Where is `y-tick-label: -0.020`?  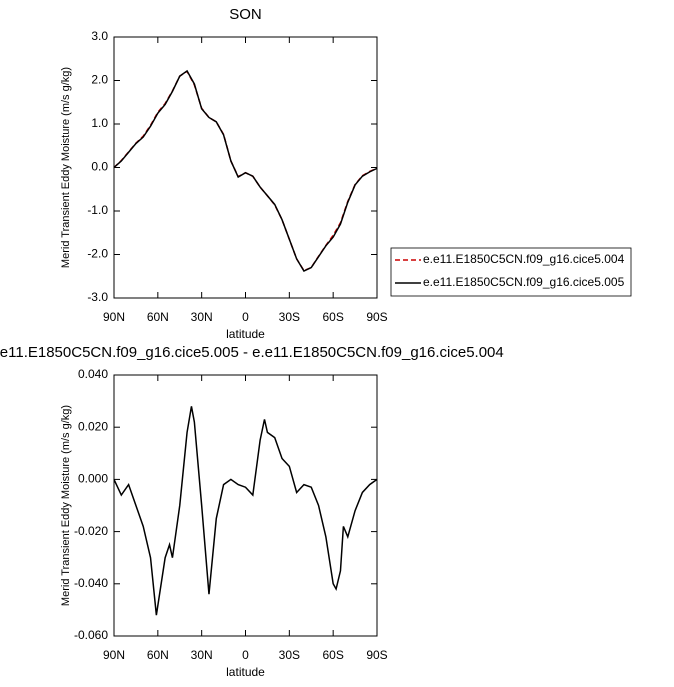 y-tick-label: -0.020 is located at coordinates (91, 531).